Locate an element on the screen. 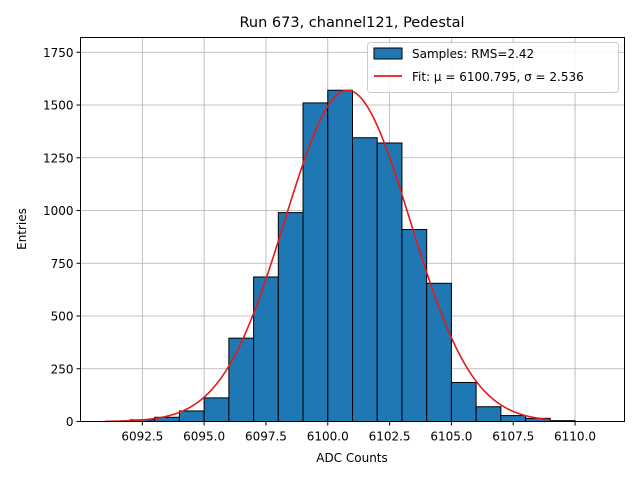 The width and height of the screenshot is (640, 480). x-tick-label: 6102.5 is located at coordinates (390, 437).